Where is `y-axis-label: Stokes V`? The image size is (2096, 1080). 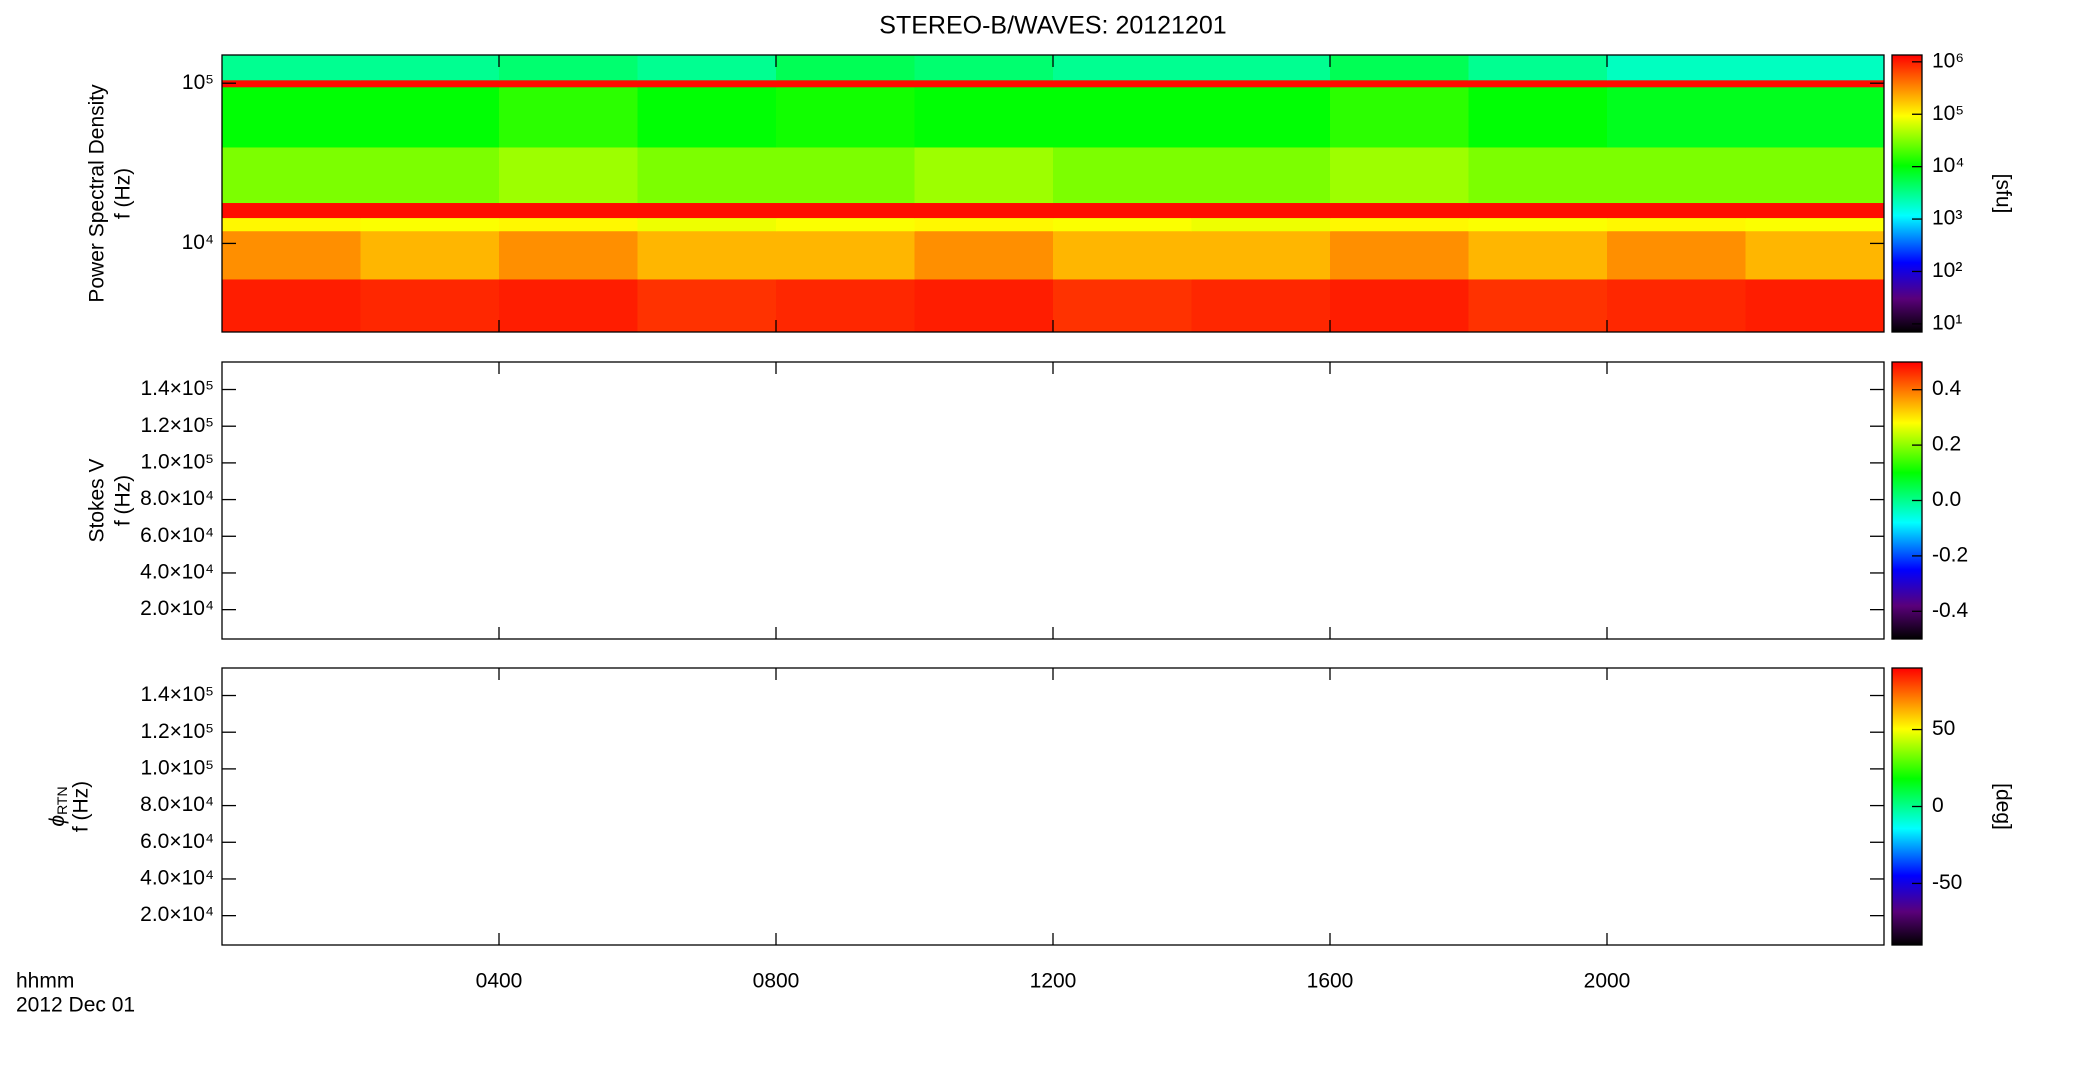 y-axis-label: Stokes V is located at coordinates (97, 500).